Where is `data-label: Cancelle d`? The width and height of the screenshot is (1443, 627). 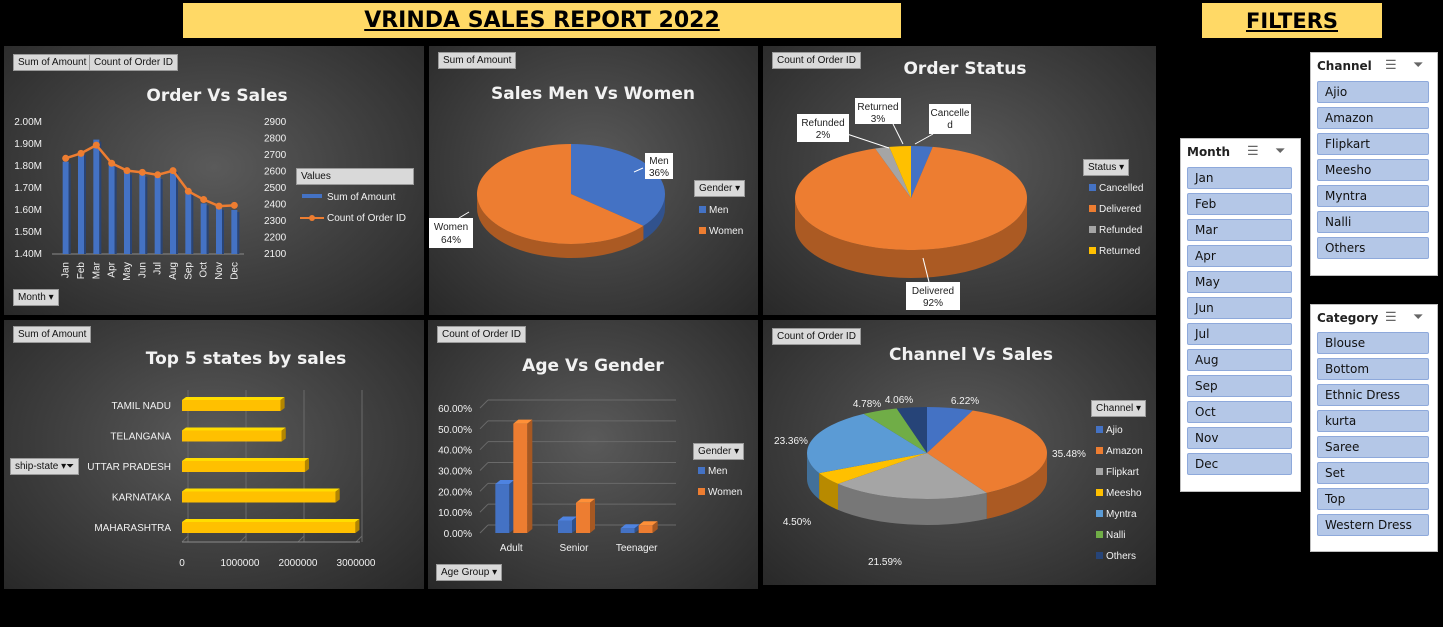
data-label: Cancelle d is located at coordinates (950, 119).